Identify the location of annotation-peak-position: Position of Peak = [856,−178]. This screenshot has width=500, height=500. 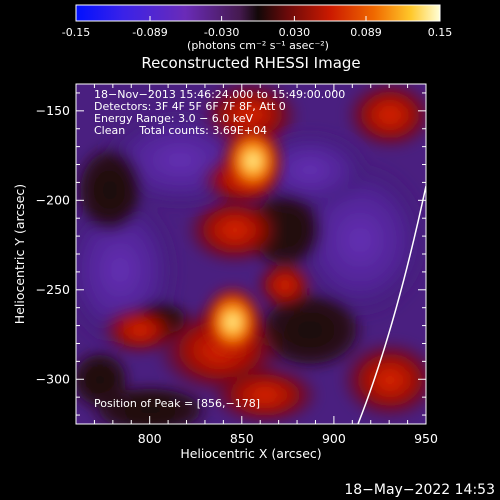
(177, 403).